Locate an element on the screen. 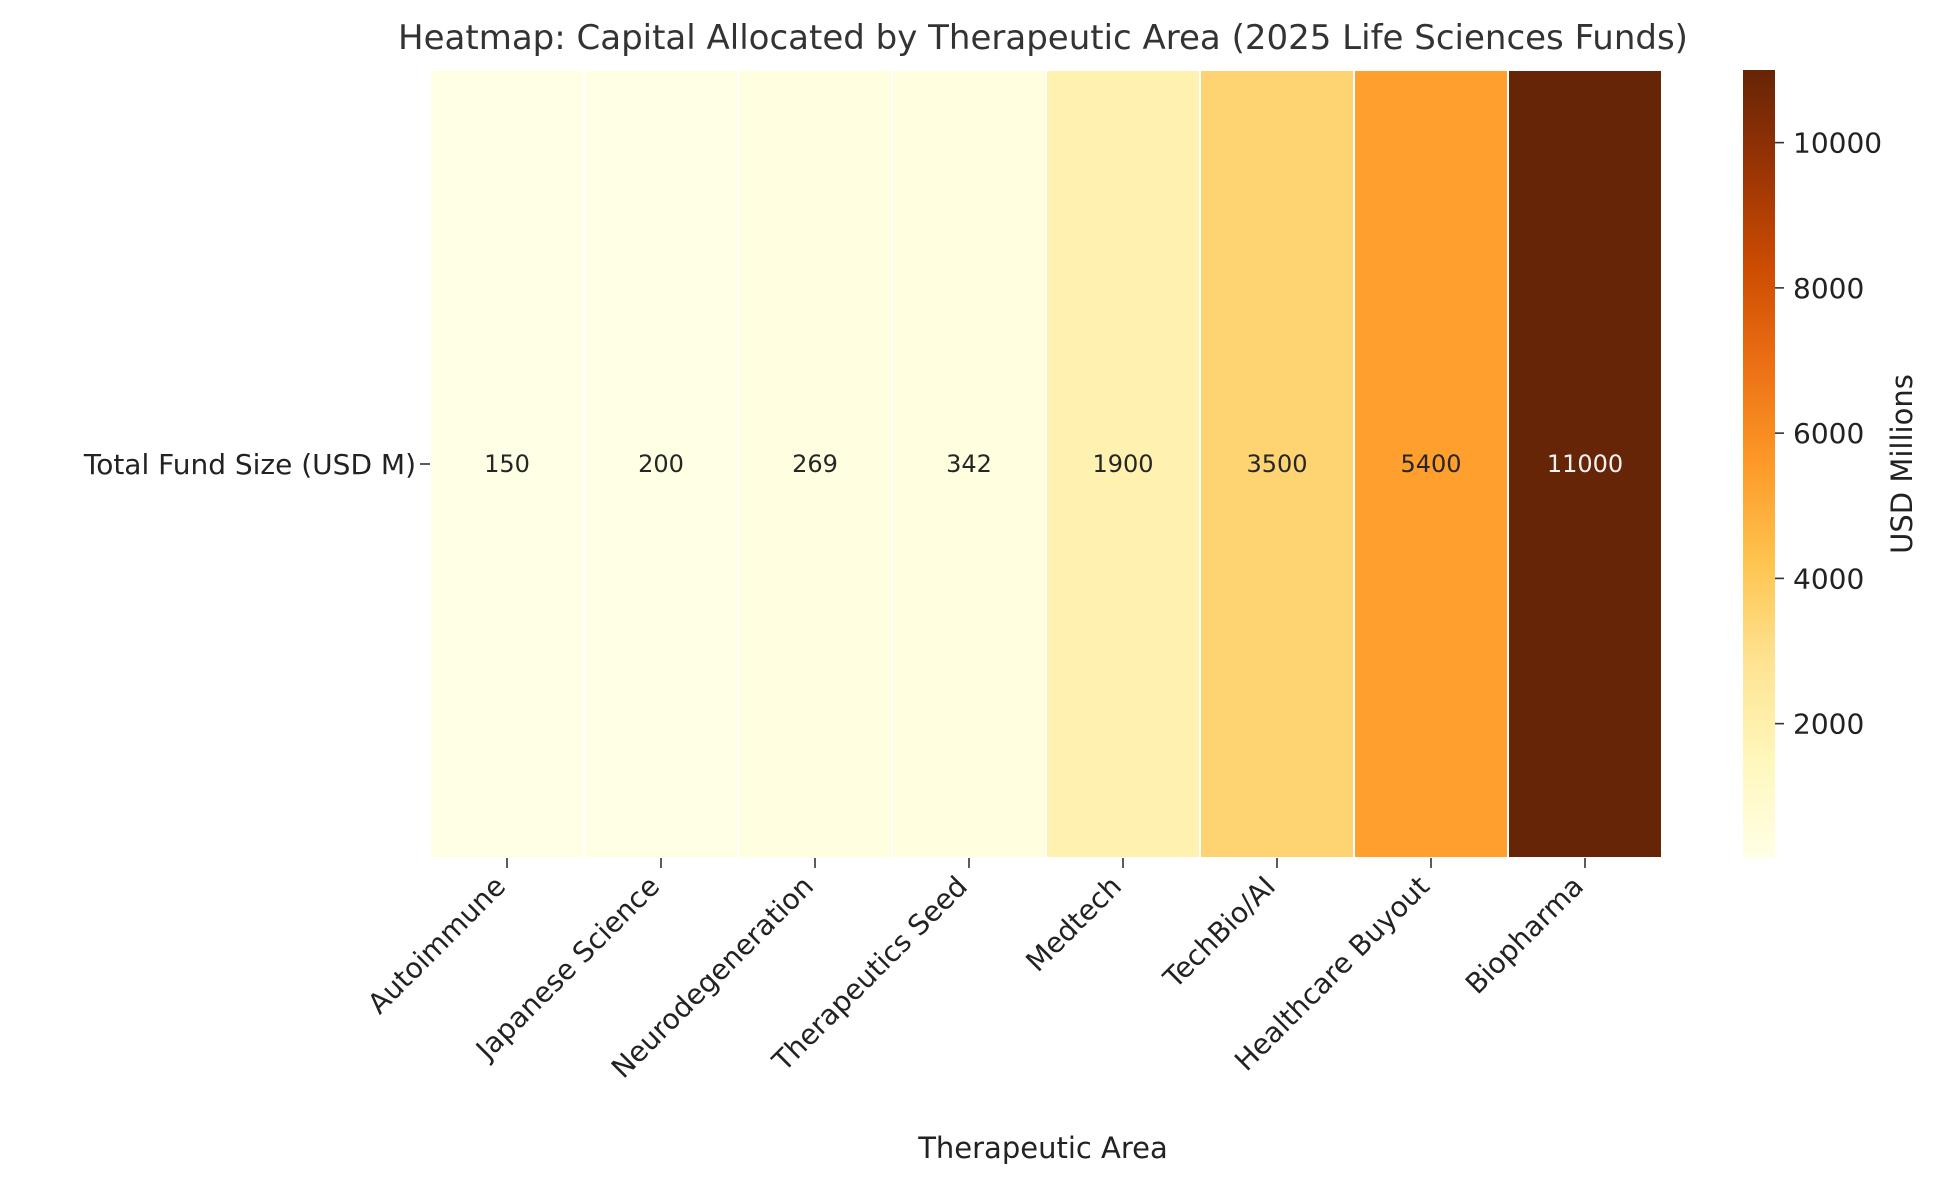 This screenshot has width=1949, height=1180. colorbar-tick-label: 10000 is located at coordinates (1837, 143).